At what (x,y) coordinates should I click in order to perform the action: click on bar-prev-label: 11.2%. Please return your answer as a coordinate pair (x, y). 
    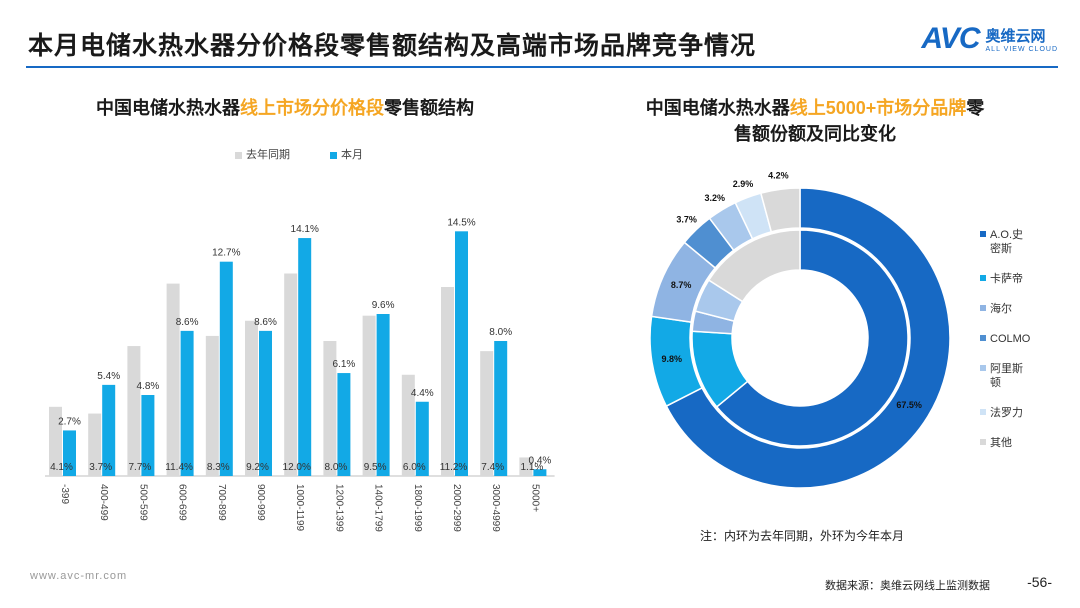
    Looking at the image, I should click on (454, 467).